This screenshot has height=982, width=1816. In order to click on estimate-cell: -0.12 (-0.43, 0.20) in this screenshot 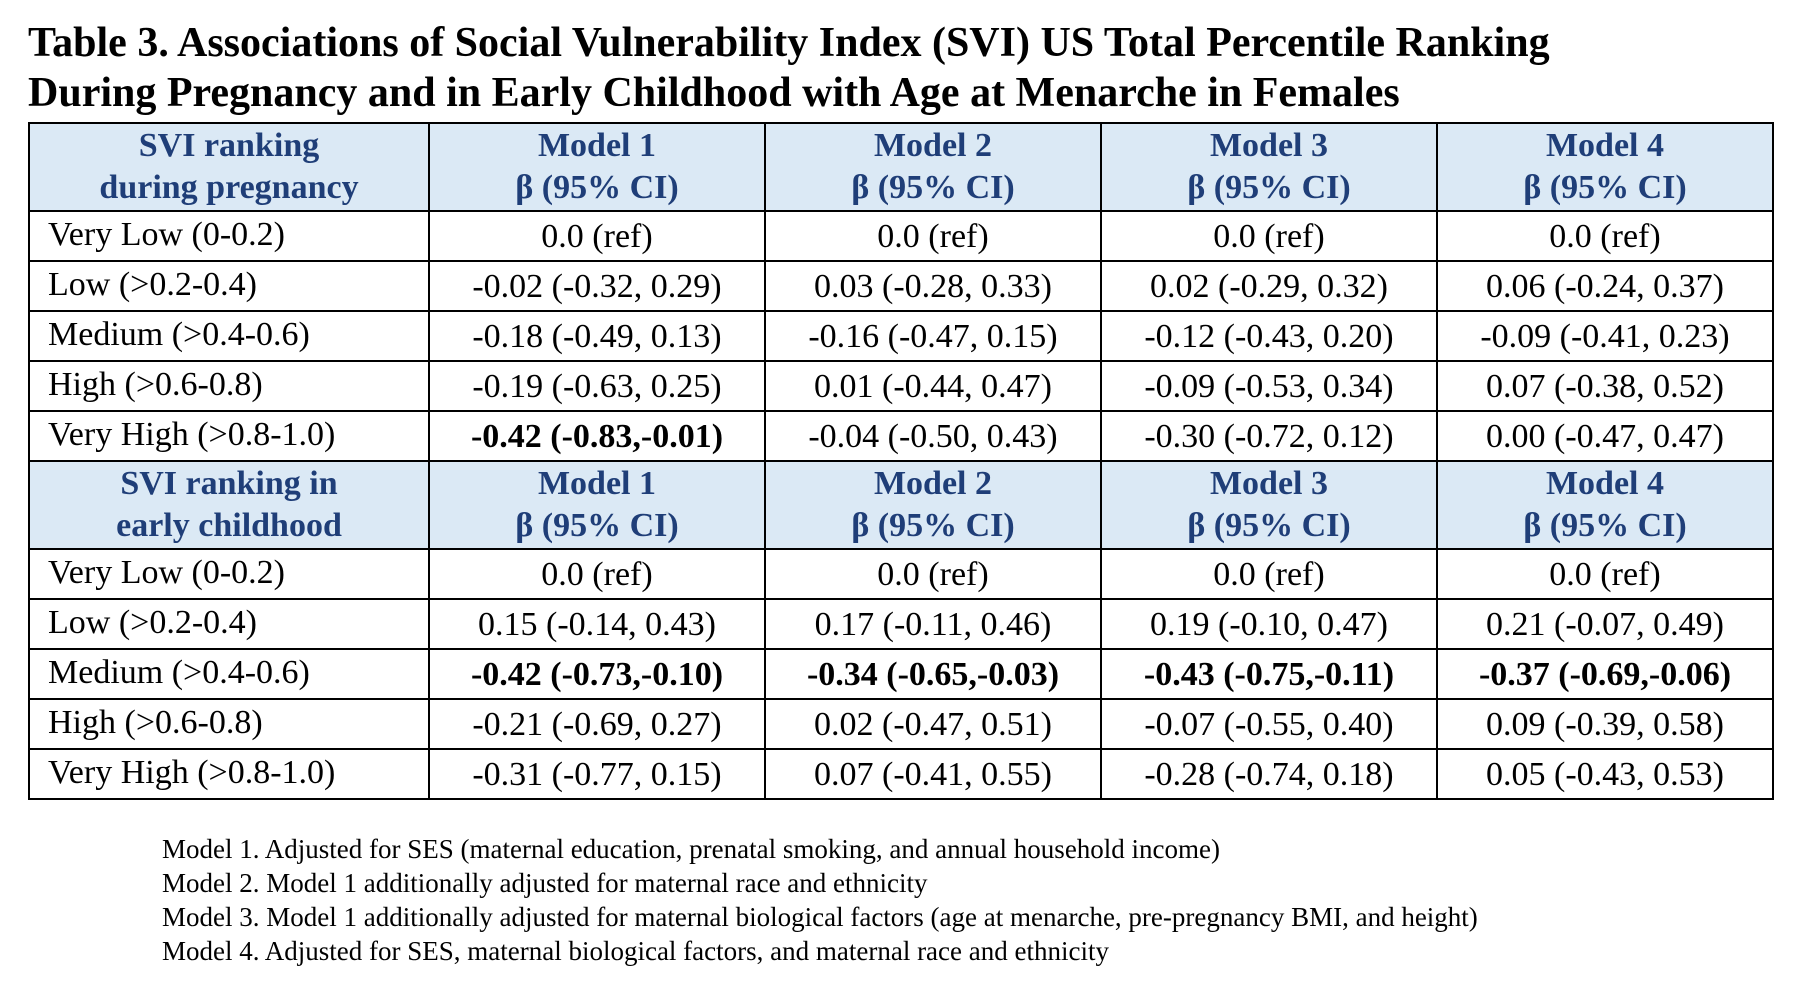, I will do `click(1269, 336)`.